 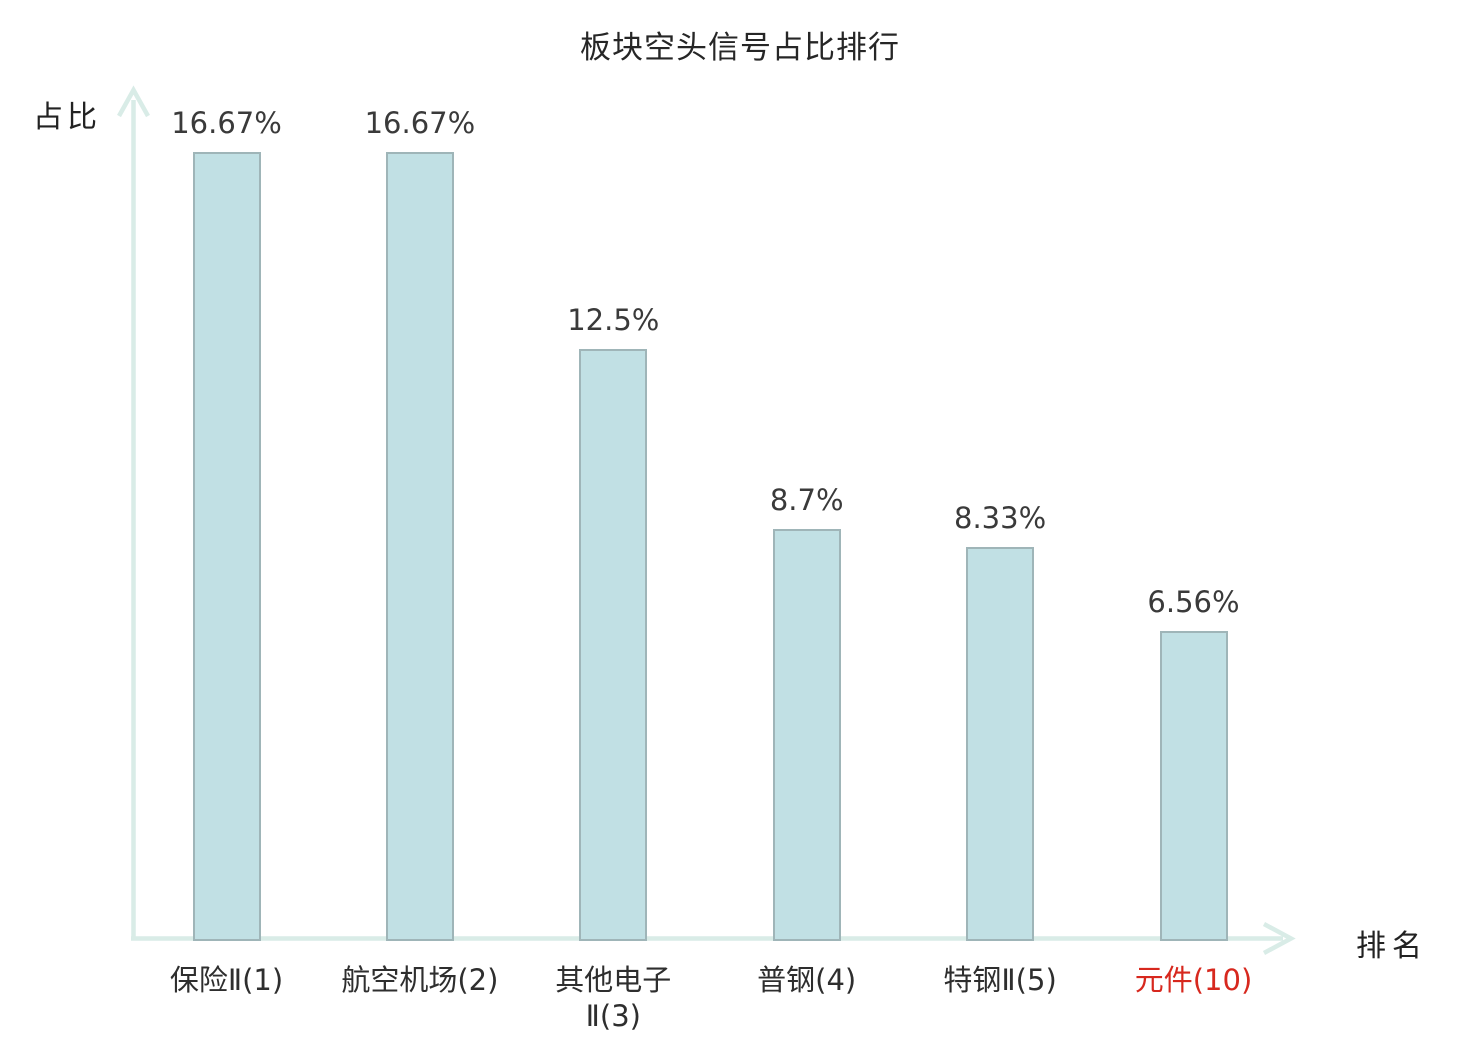 I want to click on x-tick-label: 特钢Ⅱ(5), so click(x=1000, y=980).